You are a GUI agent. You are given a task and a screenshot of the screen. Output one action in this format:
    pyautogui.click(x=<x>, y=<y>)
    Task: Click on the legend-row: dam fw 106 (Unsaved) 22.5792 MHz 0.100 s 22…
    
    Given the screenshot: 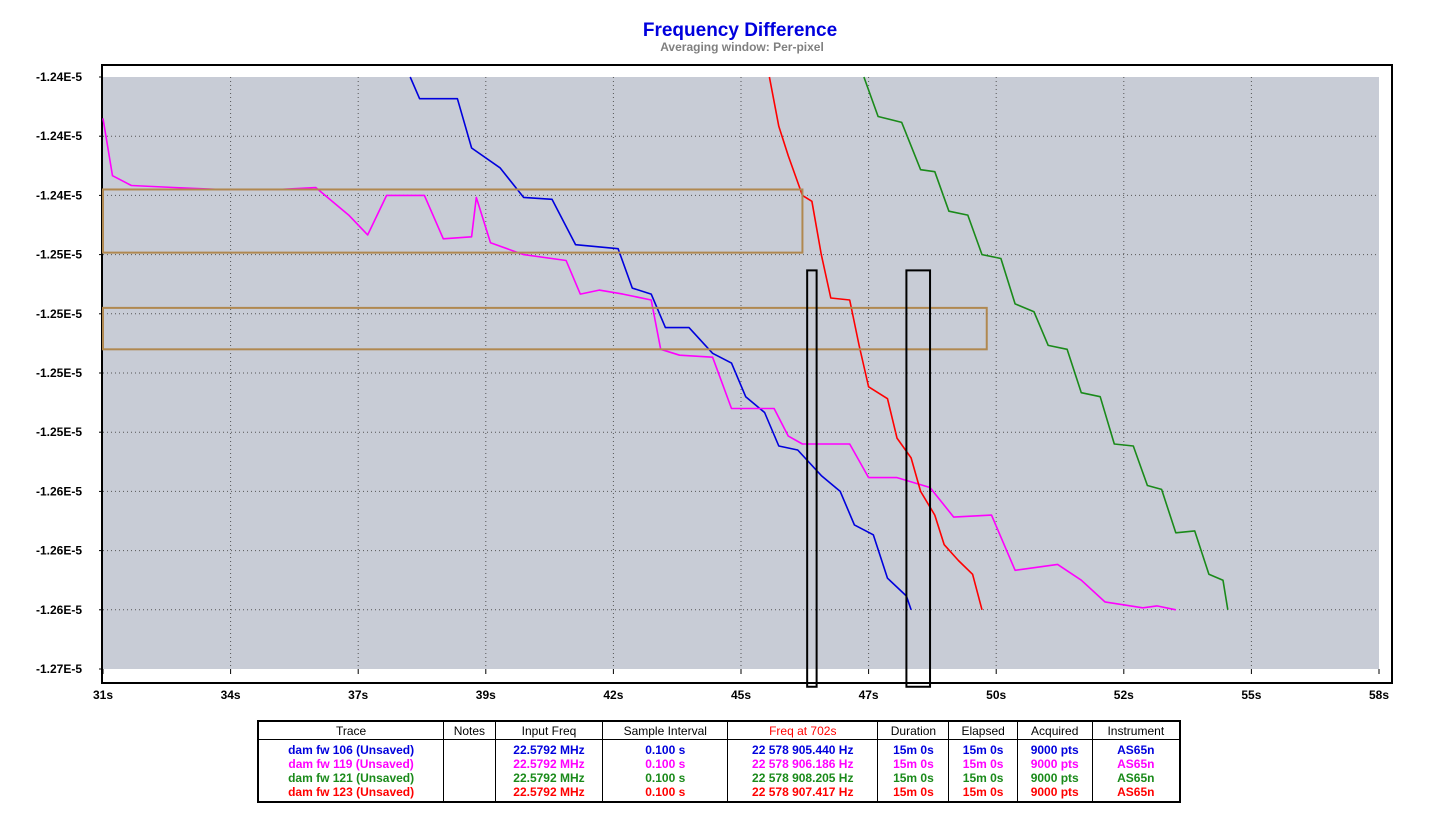 What is the action you would take?
    pyautogui.click(x=719, y=748)
    